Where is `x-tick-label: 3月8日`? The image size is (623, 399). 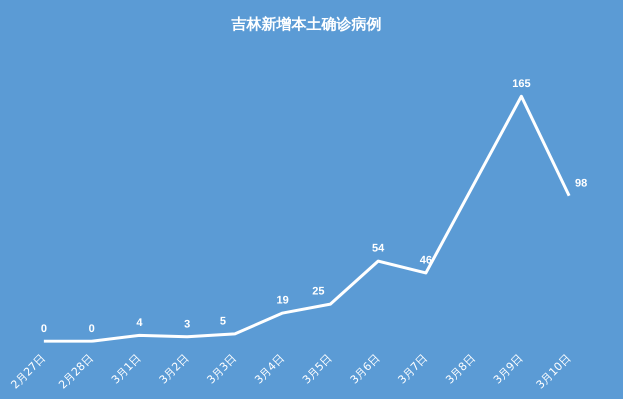
x-tick-label: 3月8日 is located at coordinates (460, 369).